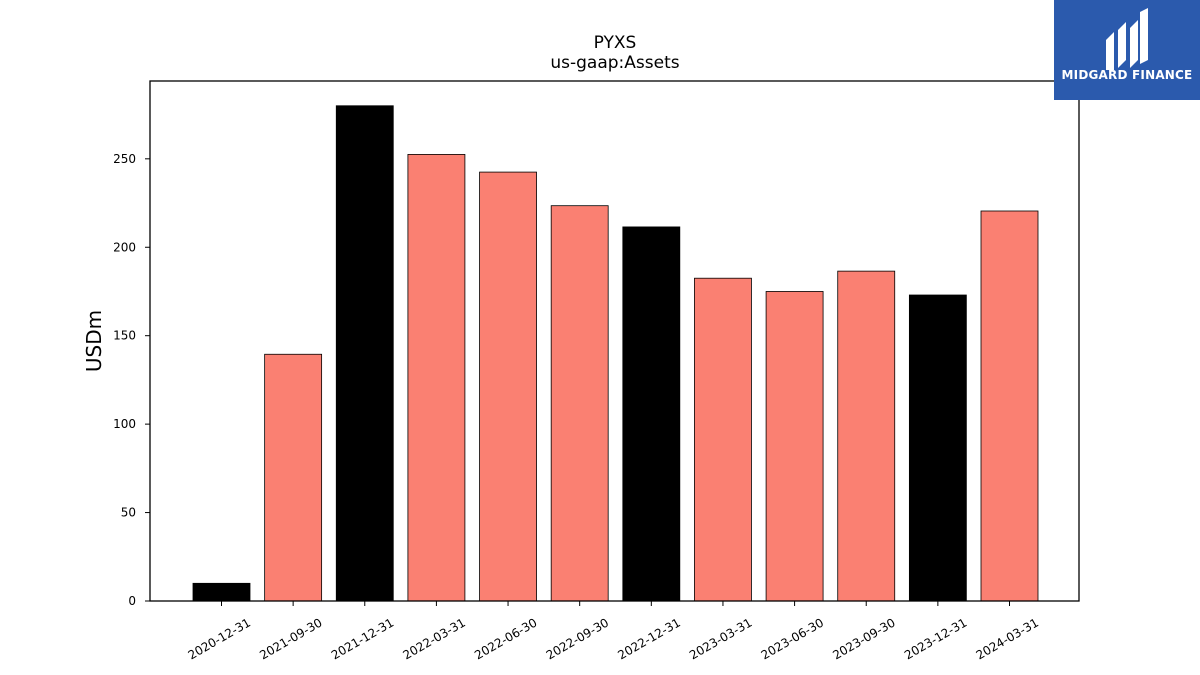 The width and height of the screenshot is (1200, 675). I want to click on y-tick-label: 150, so click(124, 336).